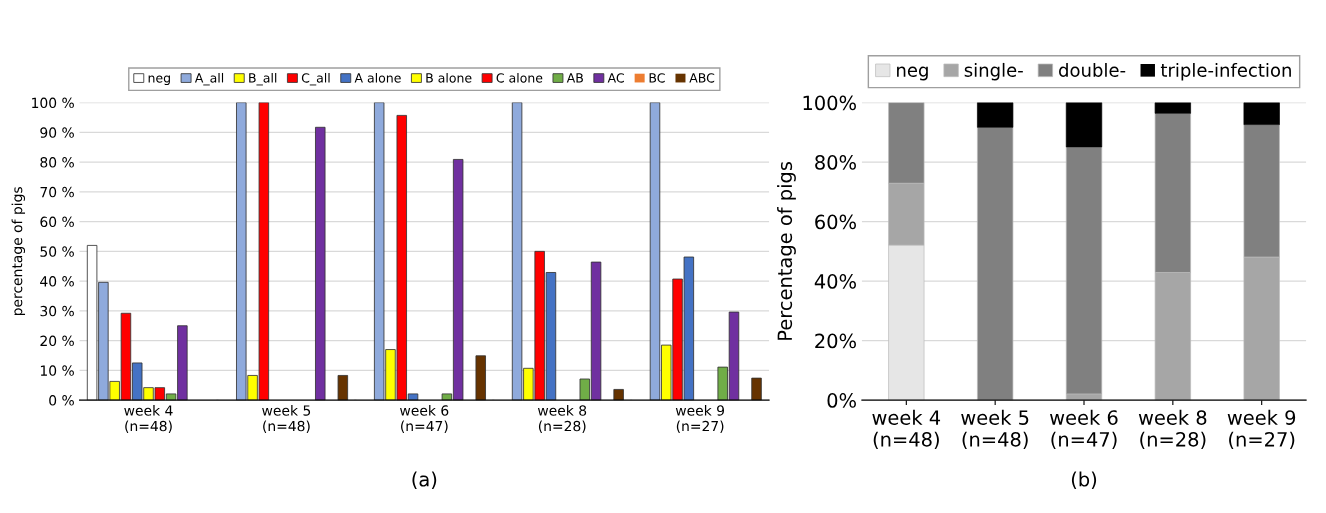 Image resolution: width=1326 pixels, height=513 pixels. Describe the element at coordinates (702, 78) in the screenshot. I see `legend-label: ABC` at that location.